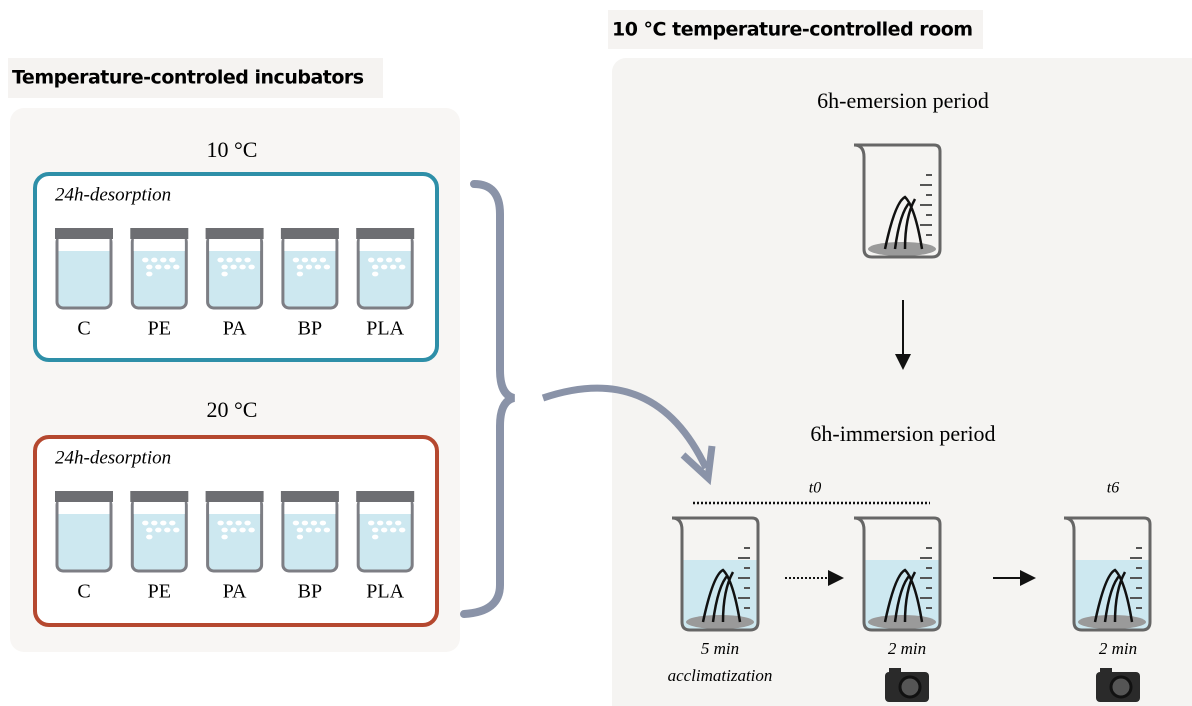  What do you see at coordinates (235, 592) in the screenshot?
I see `vial-label: PA` at bounding box center [235, 592].